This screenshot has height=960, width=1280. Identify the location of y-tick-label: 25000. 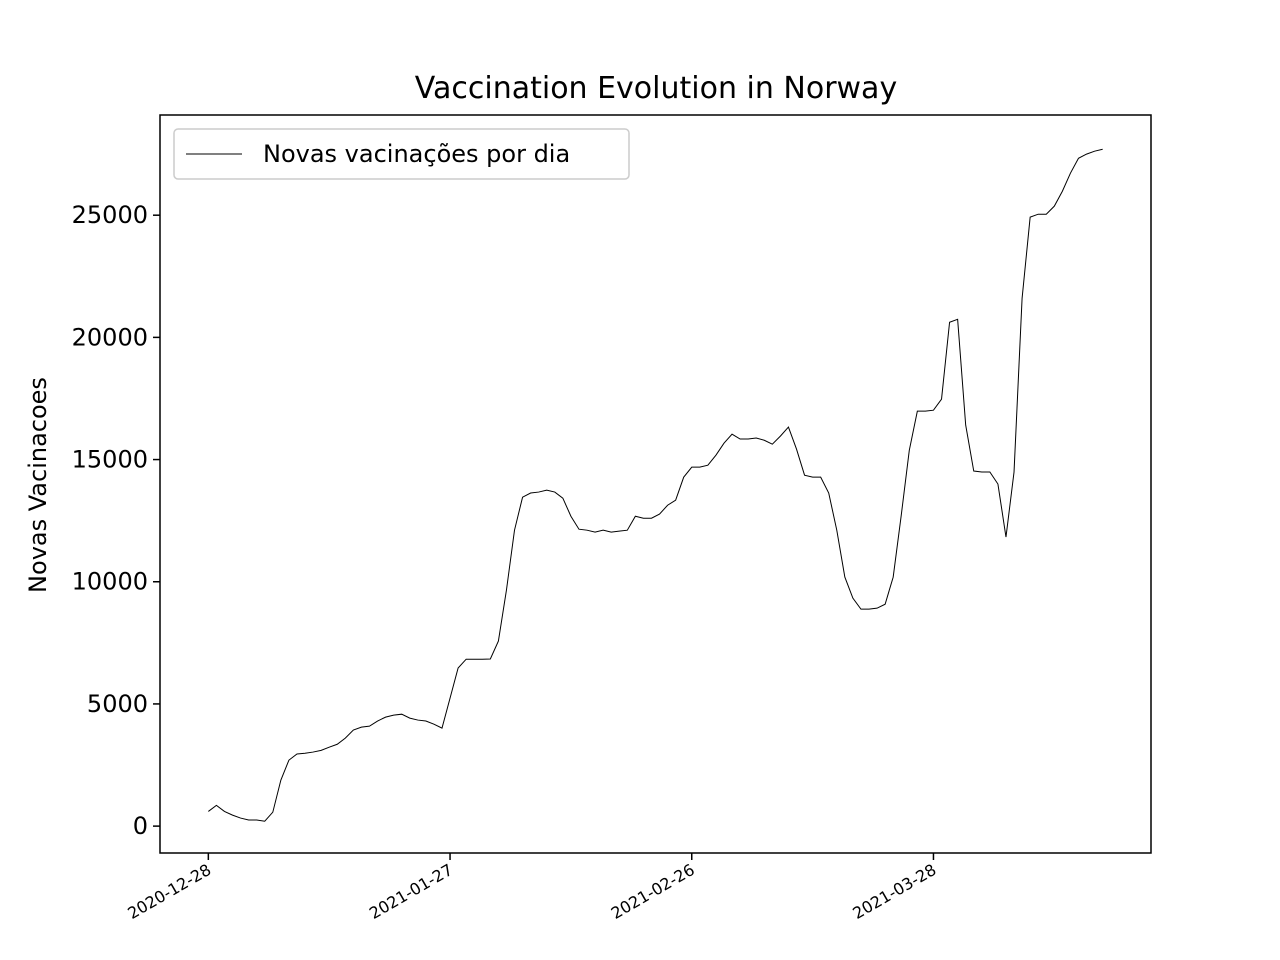
(110, 215).